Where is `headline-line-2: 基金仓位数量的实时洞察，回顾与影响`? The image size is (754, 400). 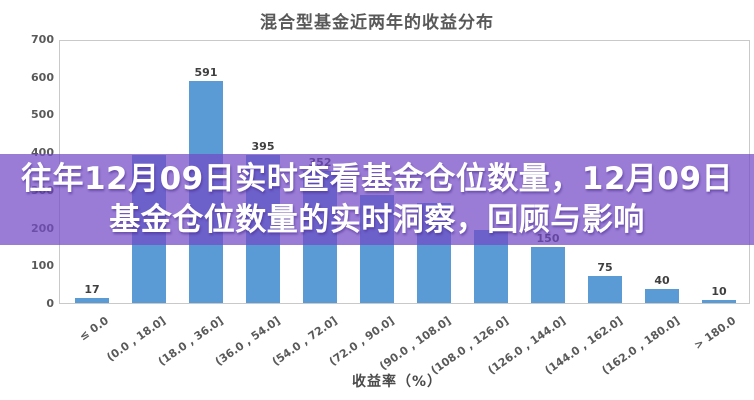
headline-line-2: 基金仓位数量的实时洞察，回顾与影响 is located at coordinates (377, 220).